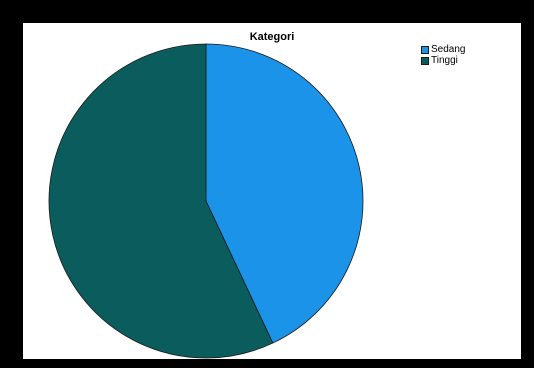 This screenshot has height=368, width=534. I want to click on legend: Sedang Tinggi, so click(443, 55).